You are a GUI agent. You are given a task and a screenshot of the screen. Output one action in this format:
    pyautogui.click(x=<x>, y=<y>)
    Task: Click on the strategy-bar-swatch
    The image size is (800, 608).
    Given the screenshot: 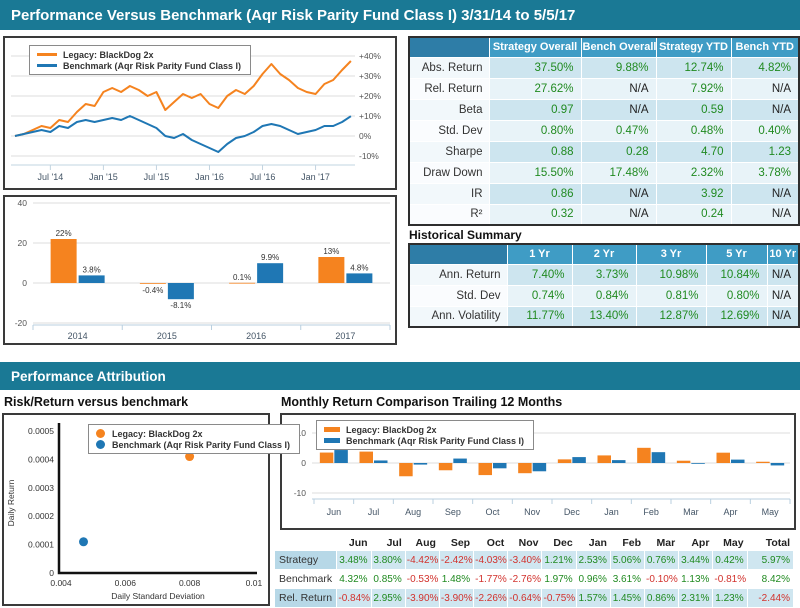 What is the action you would take?
    pyautogui.click(x=332, y=429)
    